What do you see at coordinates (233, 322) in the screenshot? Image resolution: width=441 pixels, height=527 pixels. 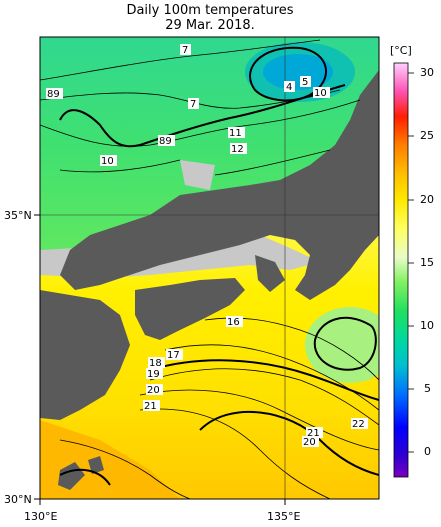 I see `contour-label: 16` at bounding box center [233, 322].